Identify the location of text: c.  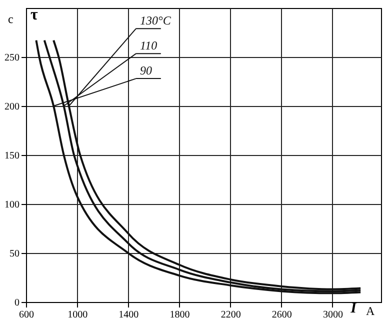
(11, 19).